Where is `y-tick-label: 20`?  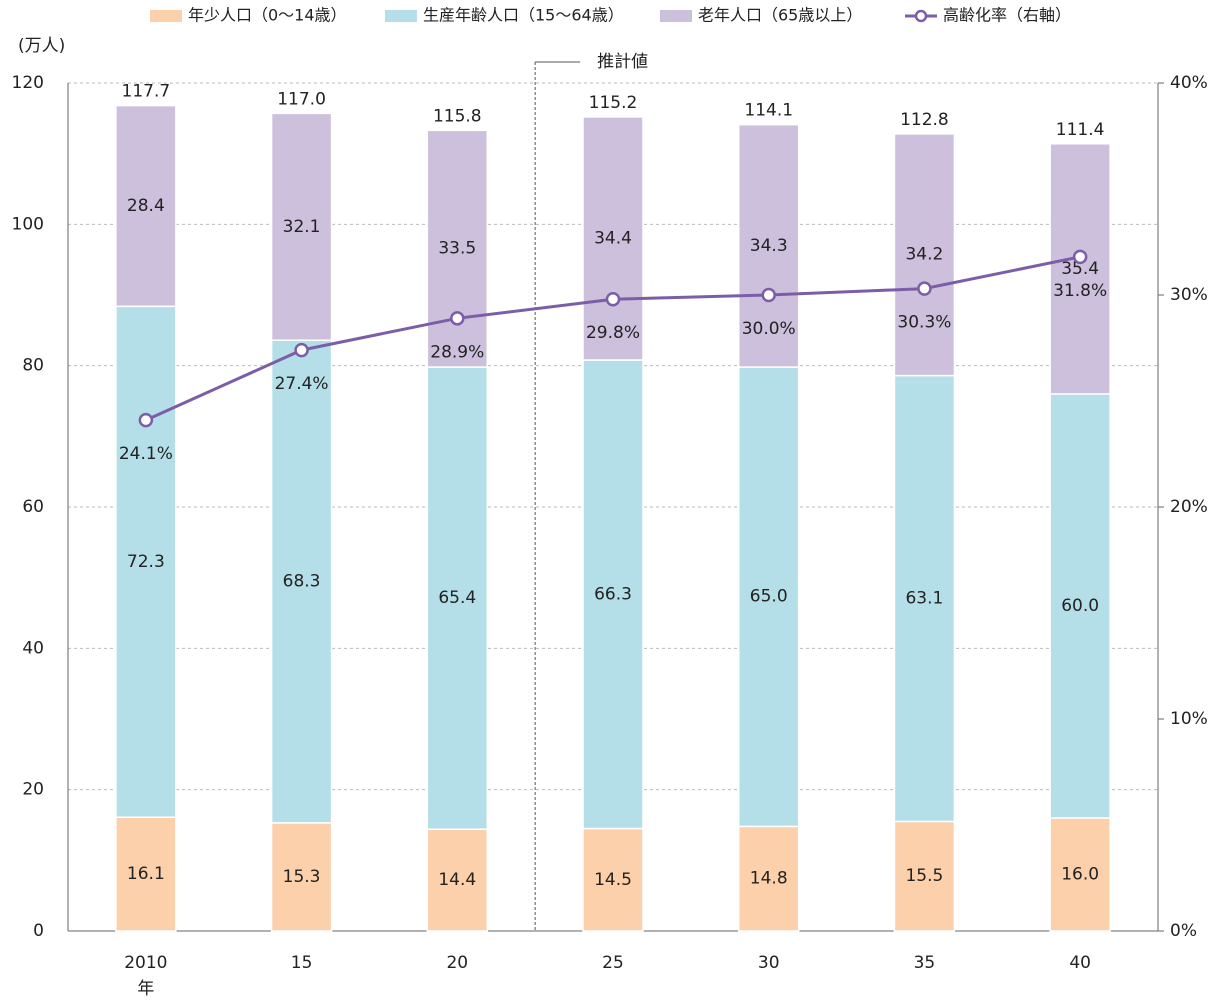
y-tick-label: 20 is located at coordinates (33, 790).